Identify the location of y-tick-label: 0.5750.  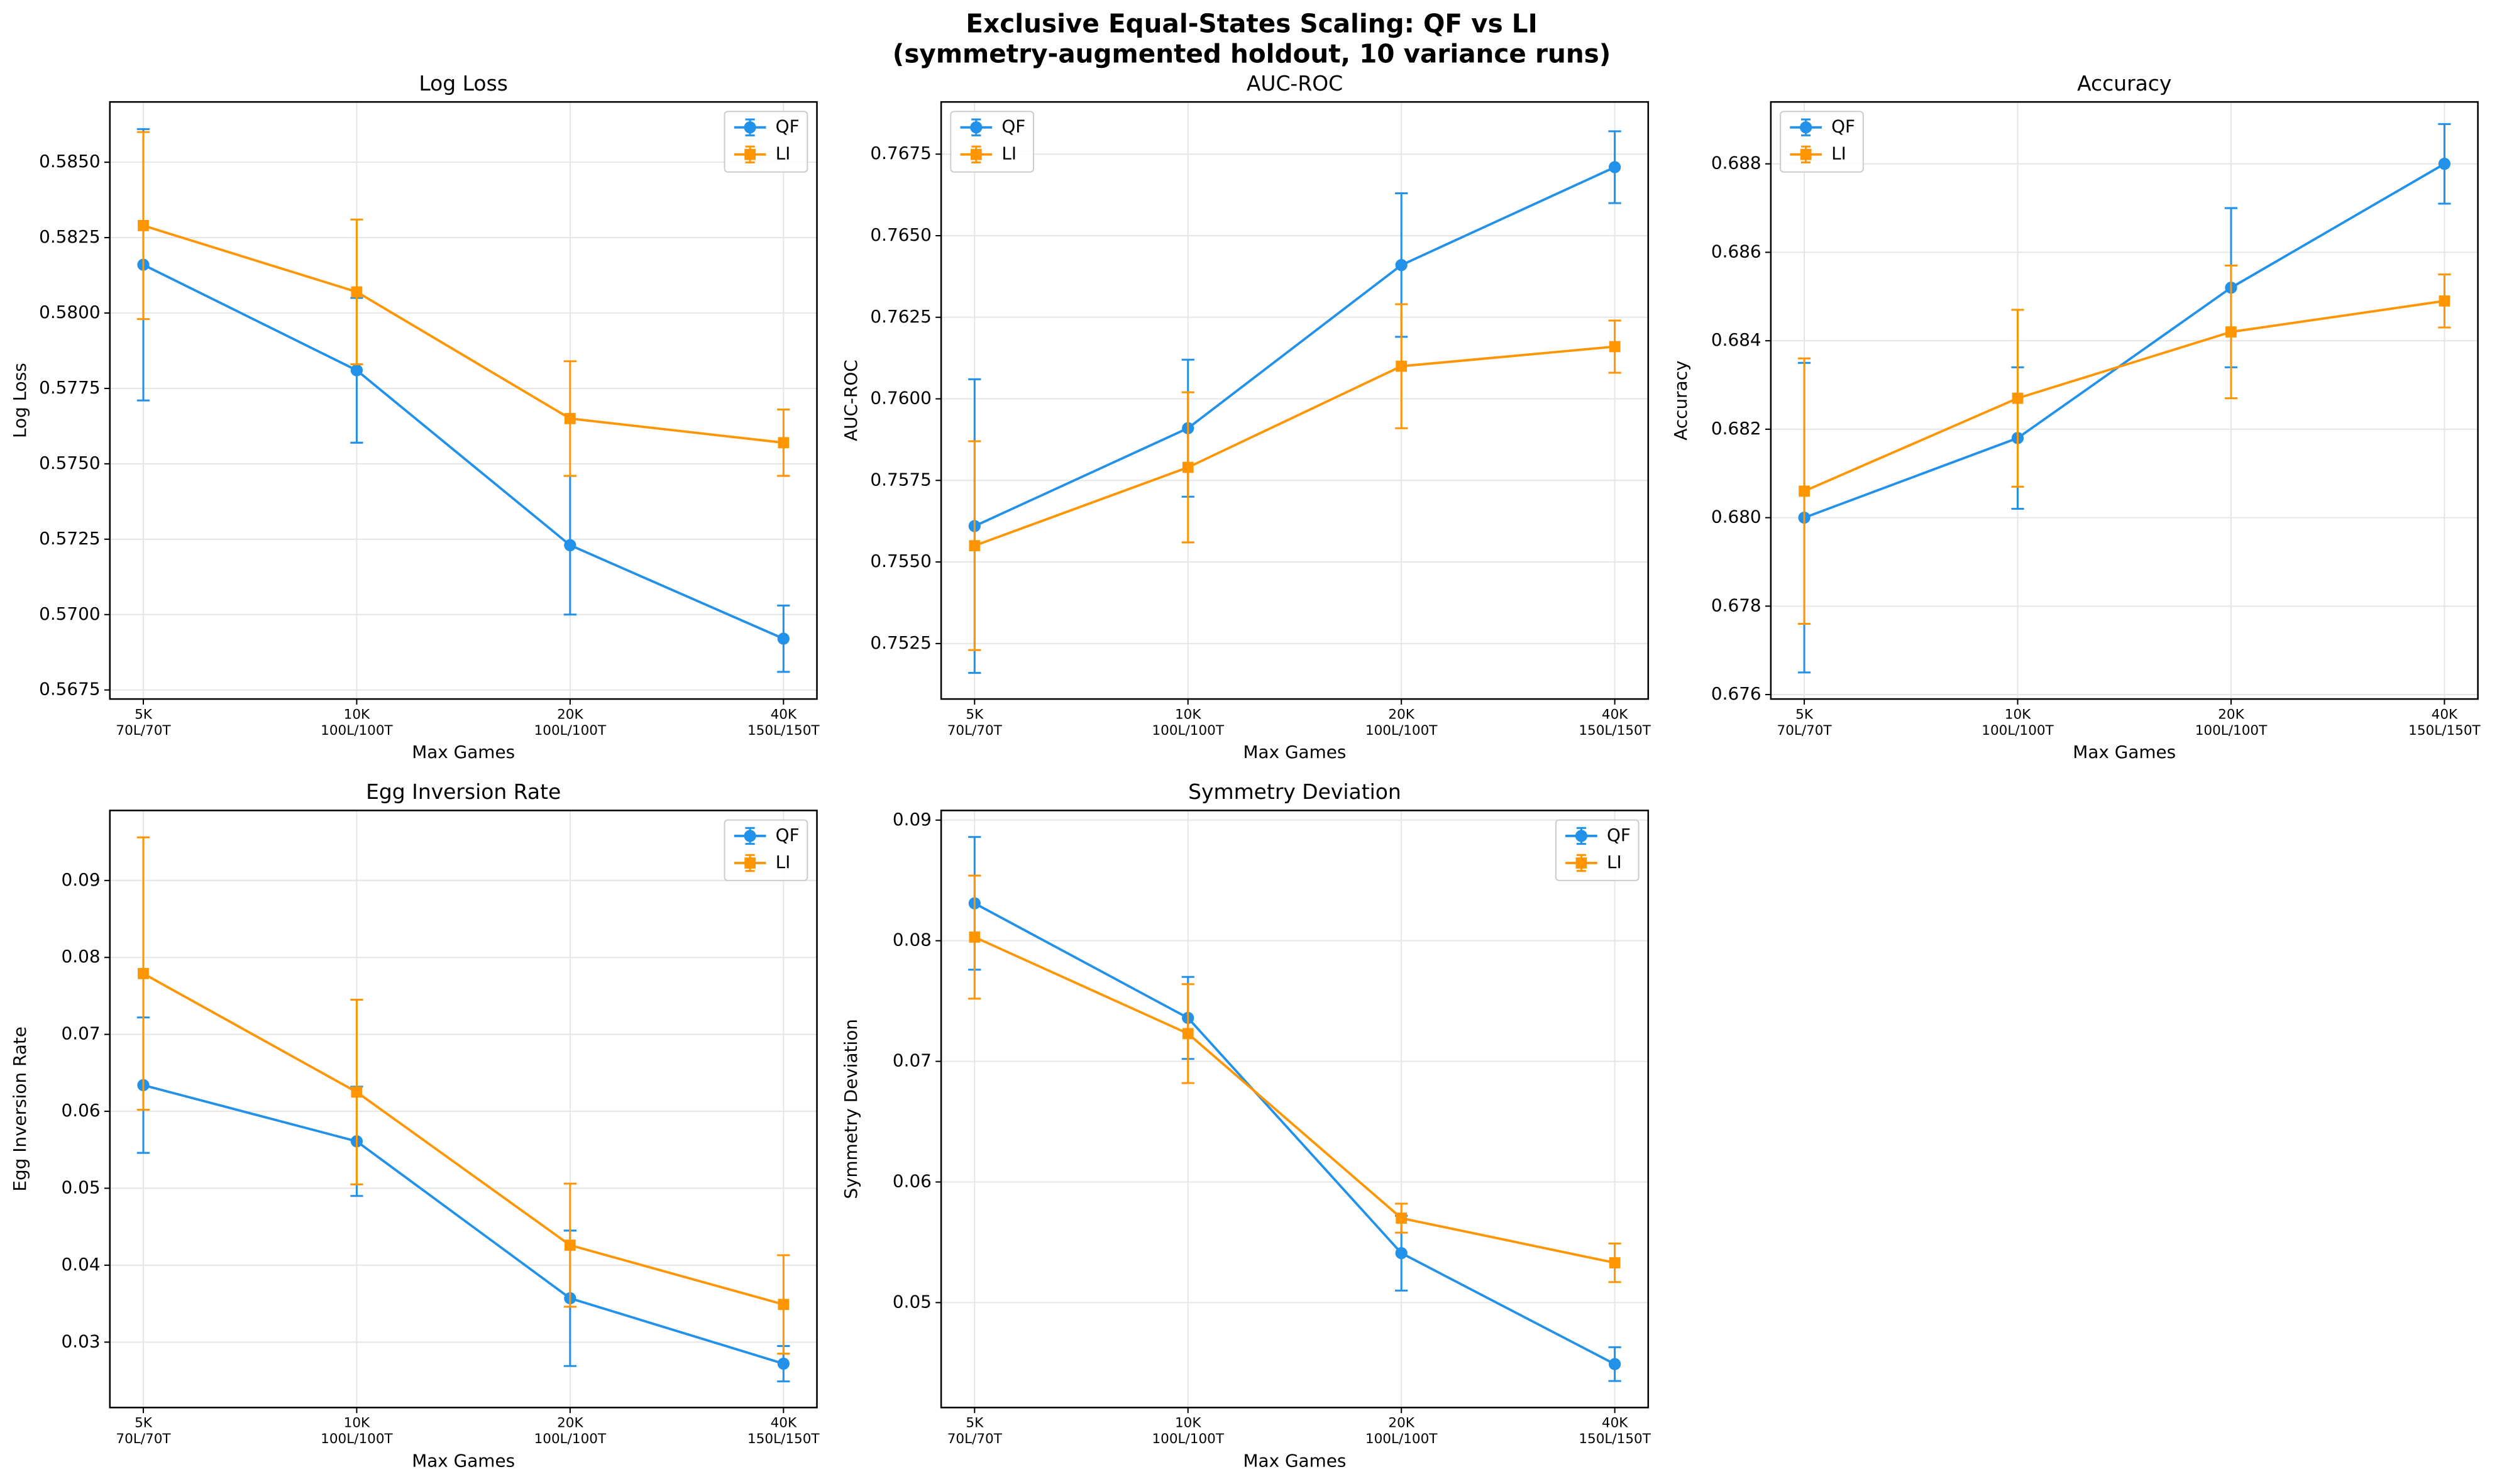
(69, 463).